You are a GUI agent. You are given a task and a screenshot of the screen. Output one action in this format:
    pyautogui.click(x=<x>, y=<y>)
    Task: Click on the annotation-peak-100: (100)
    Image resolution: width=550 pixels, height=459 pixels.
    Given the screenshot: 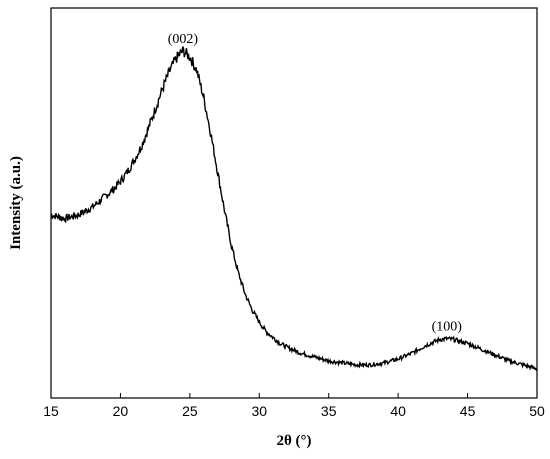 What is the action you would take?
    pyautogui.click(x=447, y=327)
    